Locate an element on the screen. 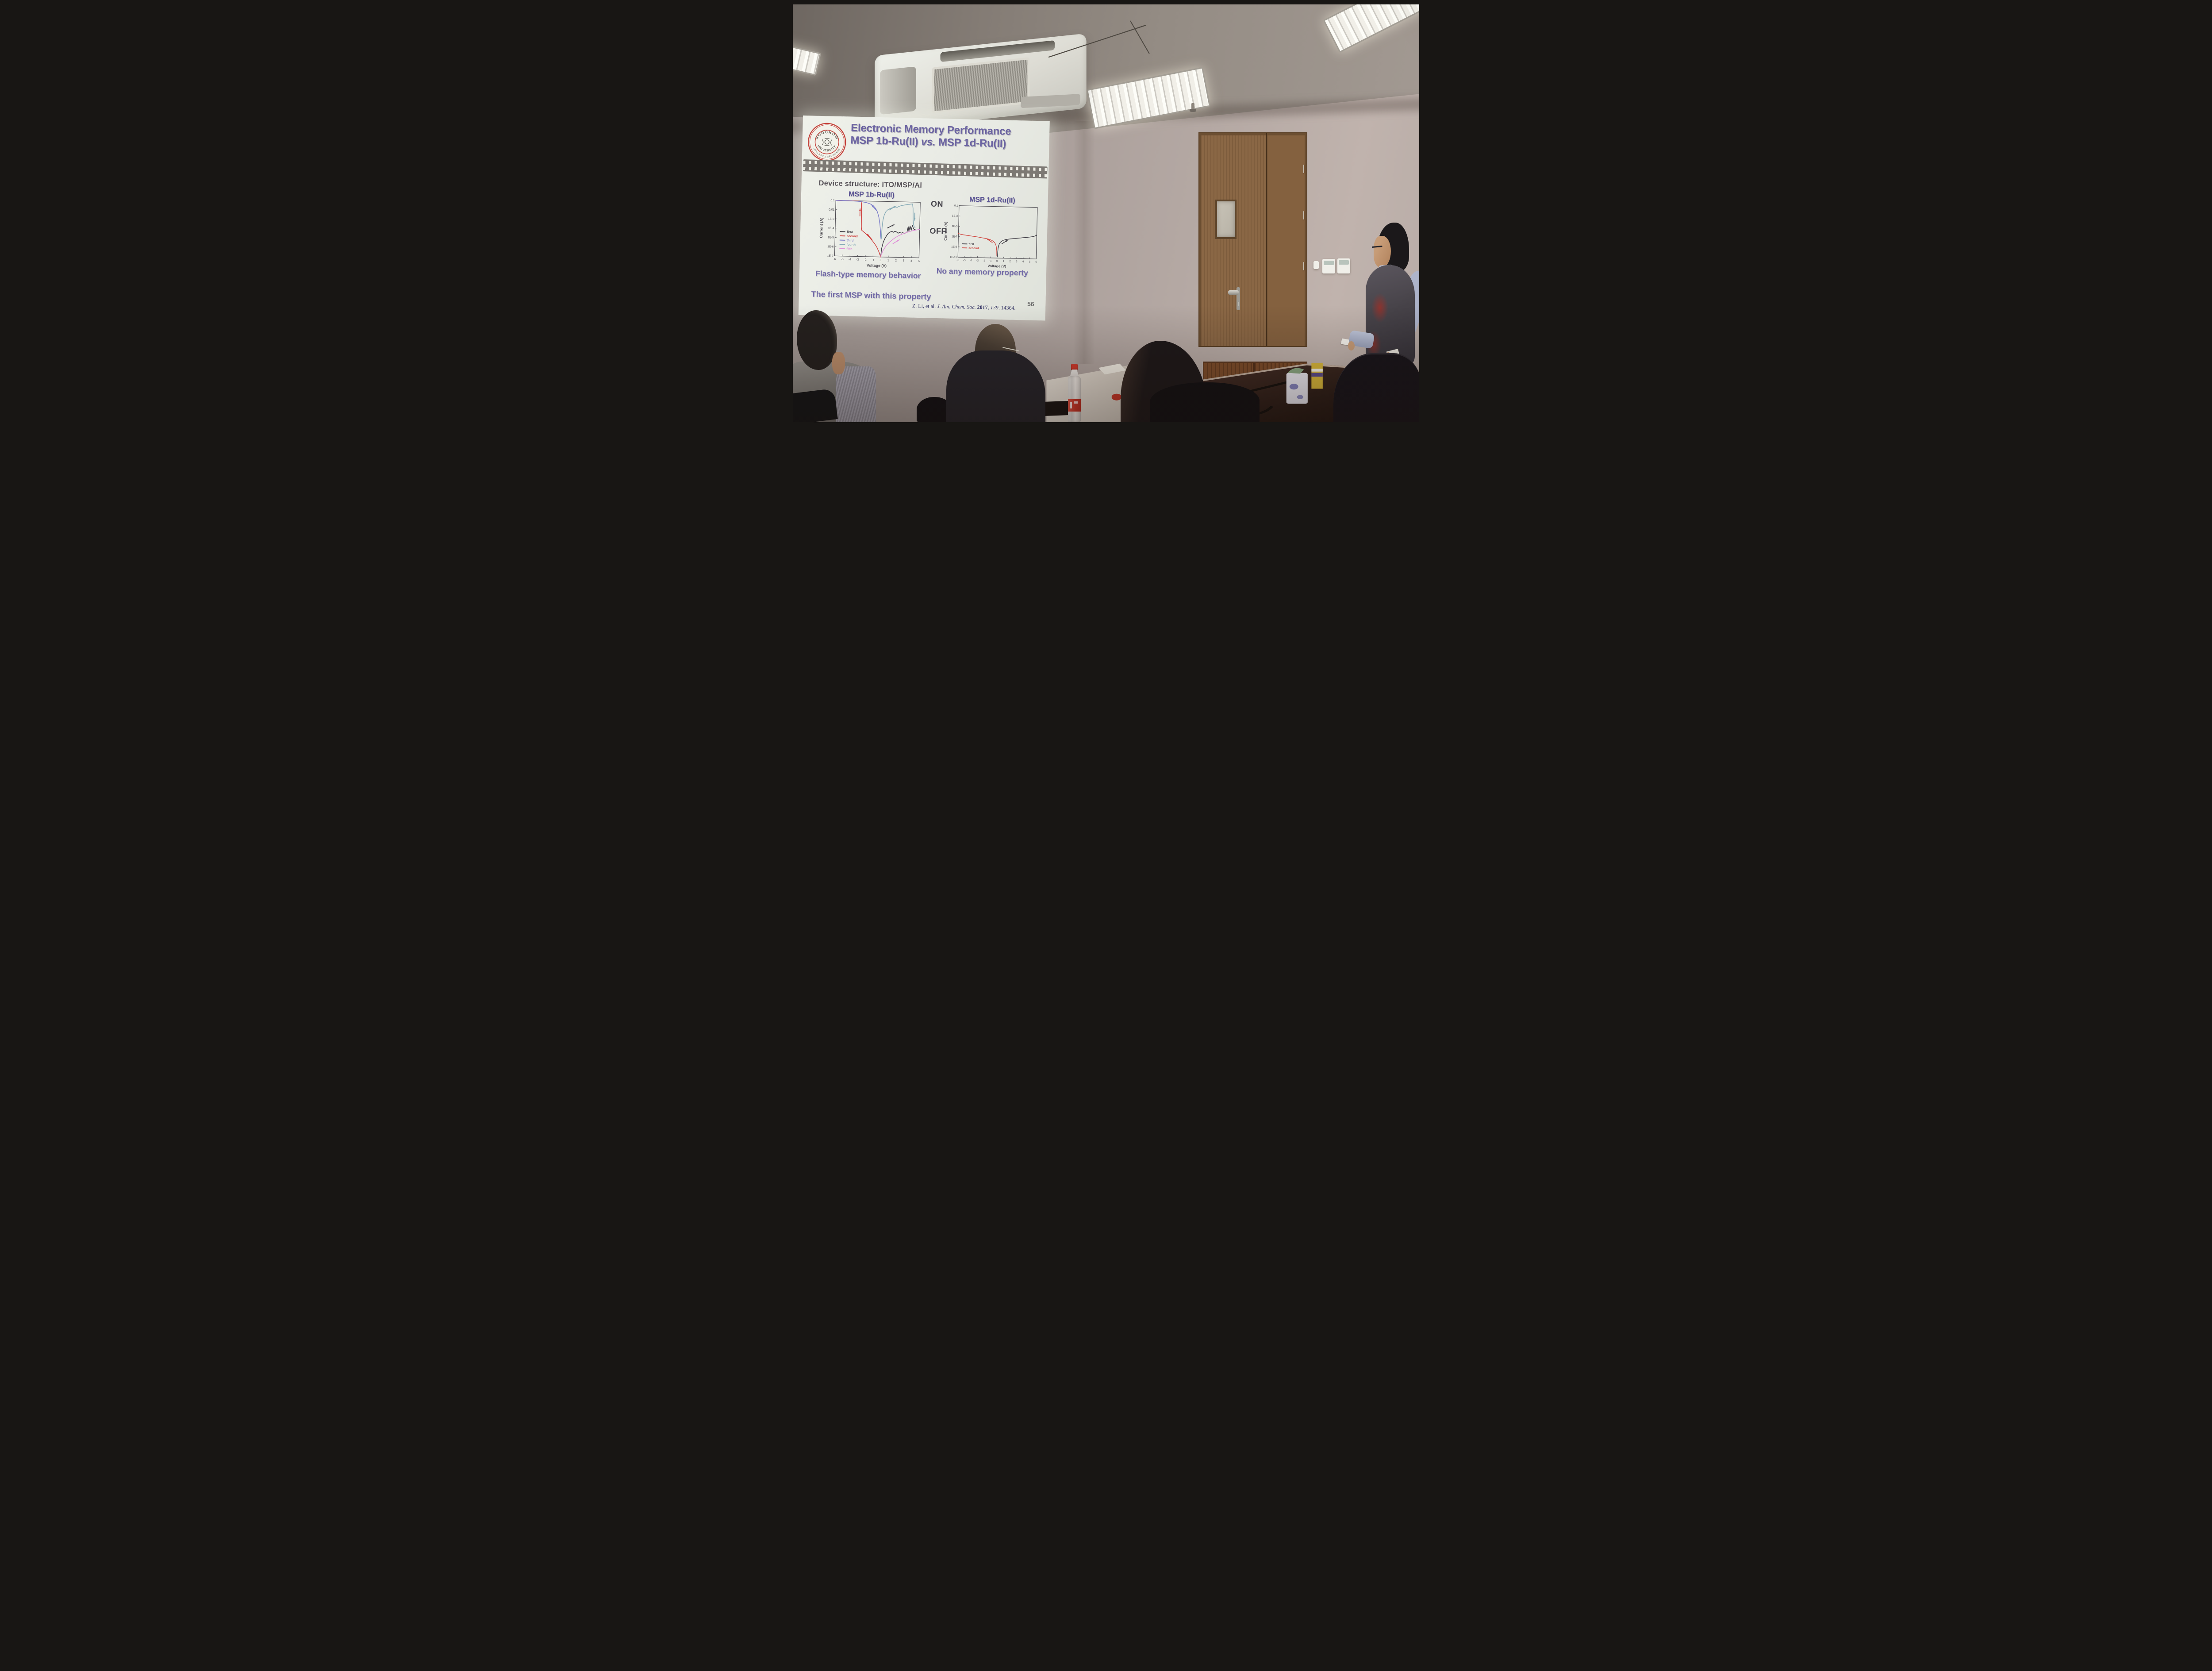 The height and width of the screenshot is (1671, 2212). series-second is located at coordinates (978, 244).